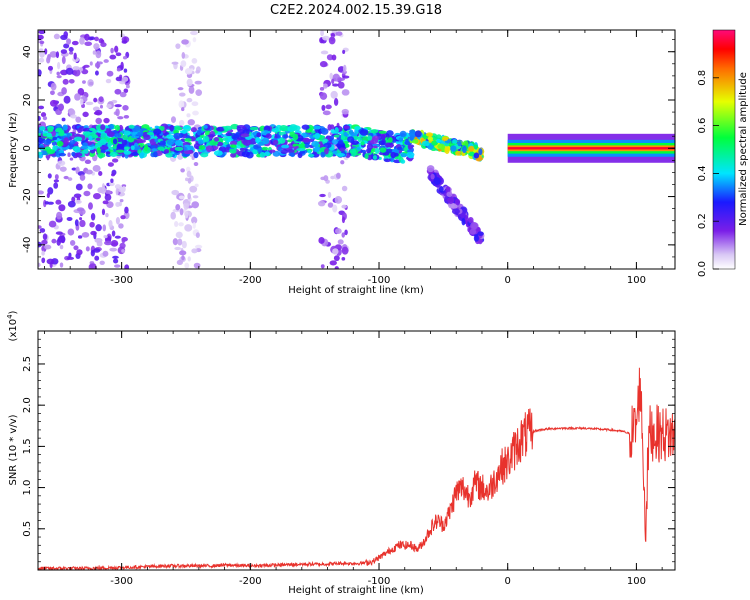  What do you see at coordinates (702, 221) in the screenshot?
I see `colorbar-tick-label: 0.2` at bounding box center [702, 221].